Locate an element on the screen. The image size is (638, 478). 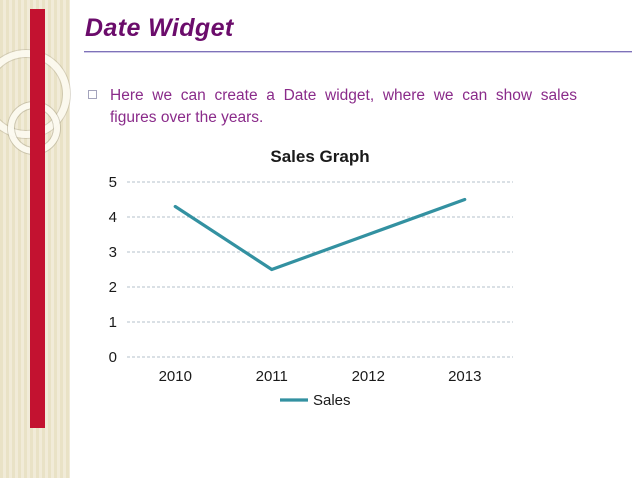
title-underline is located at coordinates (358, 52).